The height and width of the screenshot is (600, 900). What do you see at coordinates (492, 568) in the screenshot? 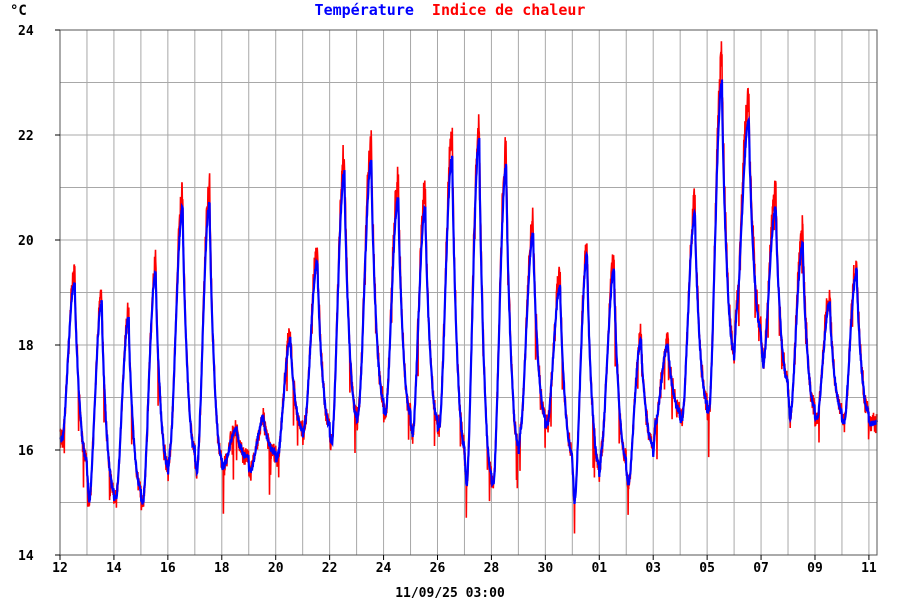
I see `x-tick-label: 28` at bounding box center [492, 568].